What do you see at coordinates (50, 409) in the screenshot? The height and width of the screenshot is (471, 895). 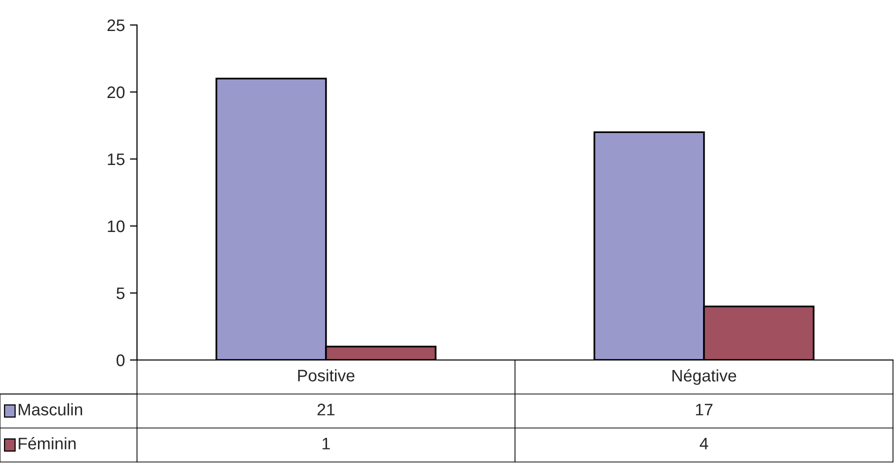 I see `legend-label: Masculin` at bounding box center [50, 409].